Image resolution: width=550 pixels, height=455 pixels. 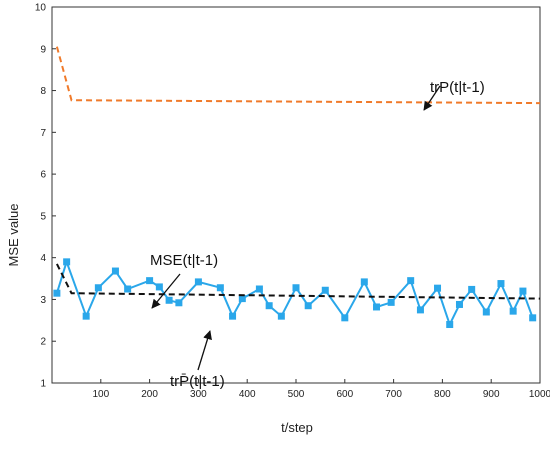 What do you see at coordinates (43, 49) in the screenshot?
I see `y-tick-label: 9` at bounding box center [43, 49].